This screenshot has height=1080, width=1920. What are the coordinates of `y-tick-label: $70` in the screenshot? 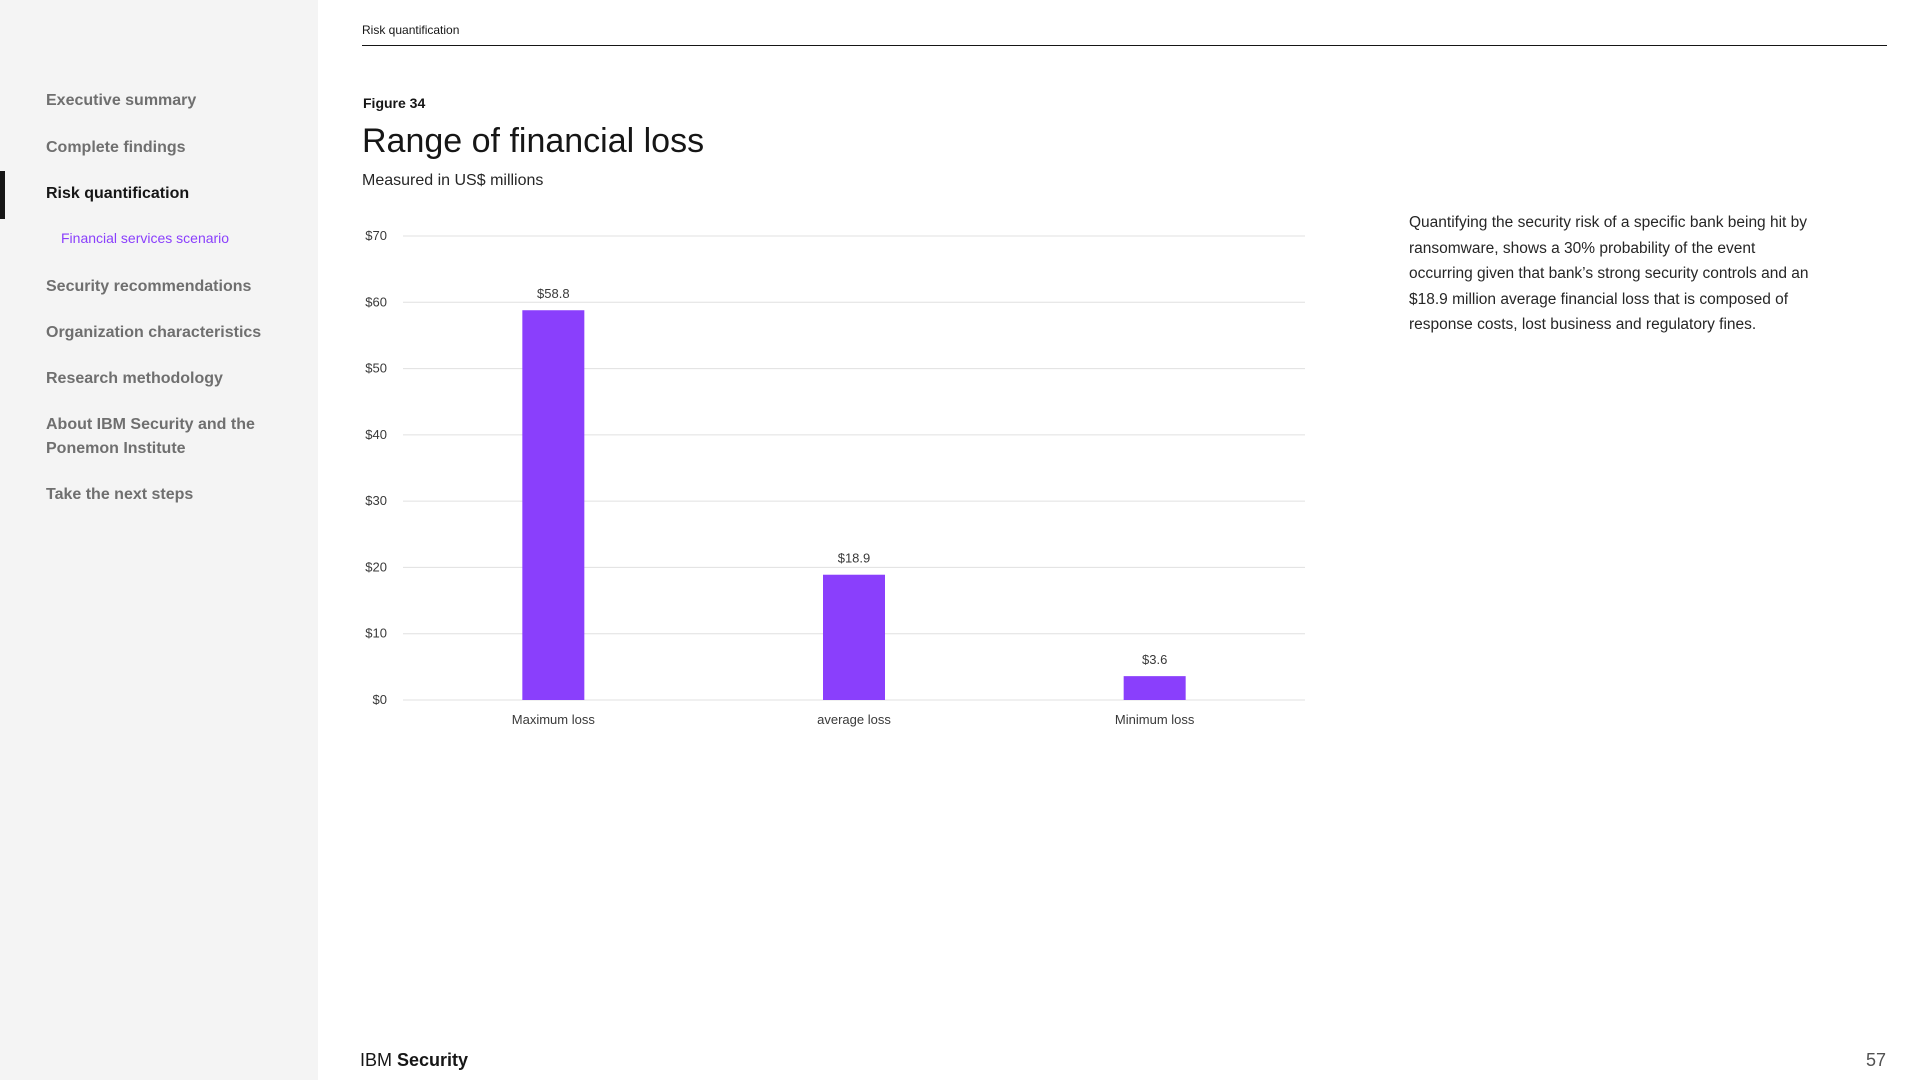 It's located at (376, 235).